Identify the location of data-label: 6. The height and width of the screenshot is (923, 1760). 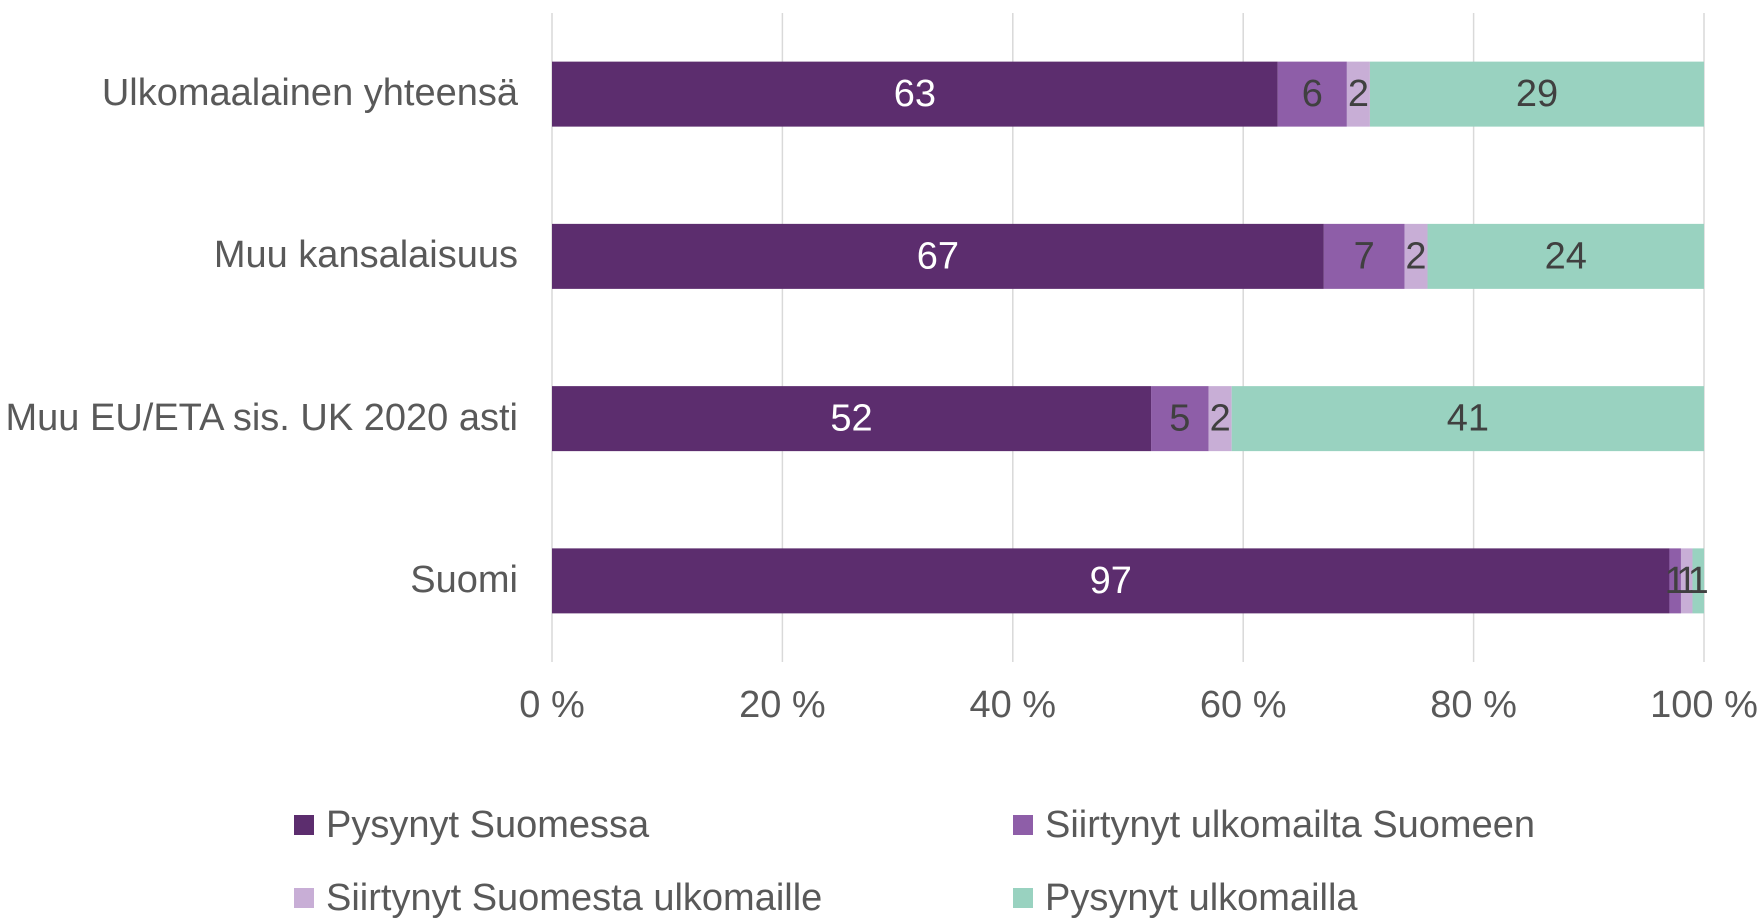
(1312, 94).